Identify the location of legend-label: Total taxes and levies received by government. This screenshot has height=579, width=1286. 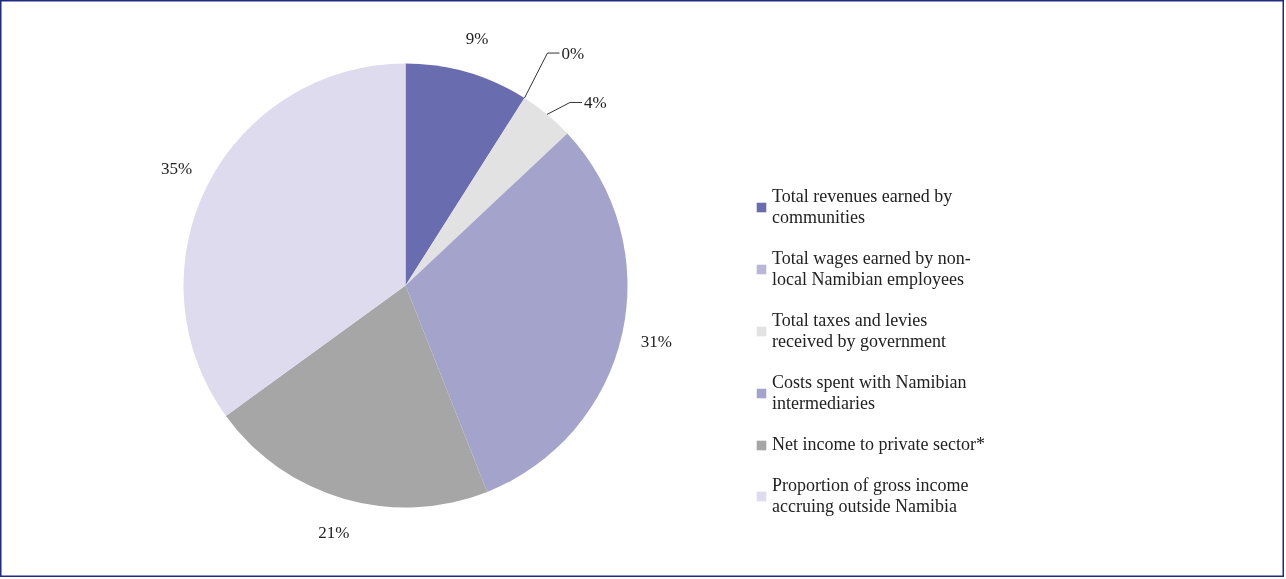
(859, 331).